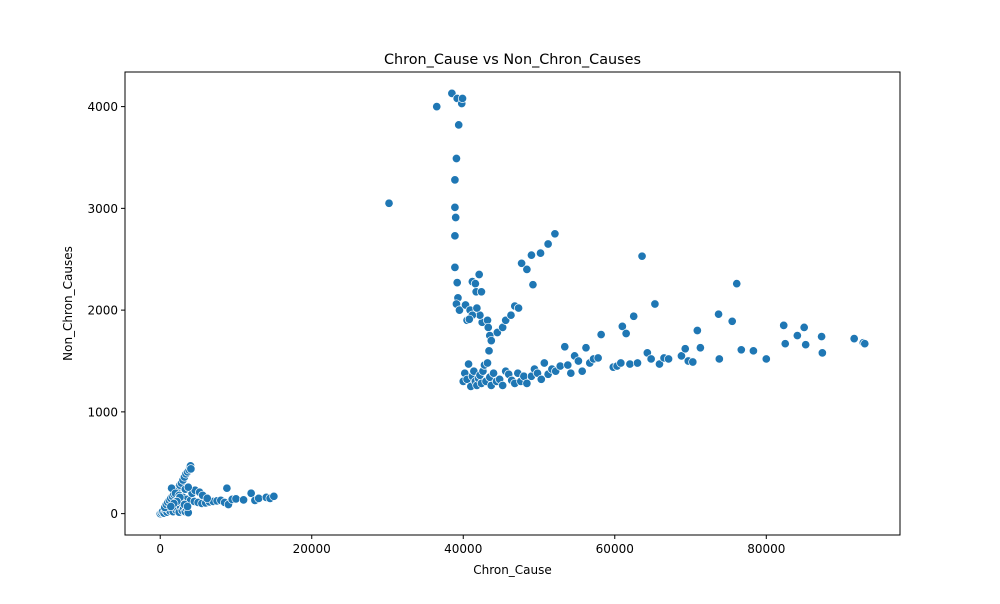 This screenshot has height=604, width=1000. I want to click on x-axis-ticks: 0 20000 40000 60000 80000, so click(470, 545).